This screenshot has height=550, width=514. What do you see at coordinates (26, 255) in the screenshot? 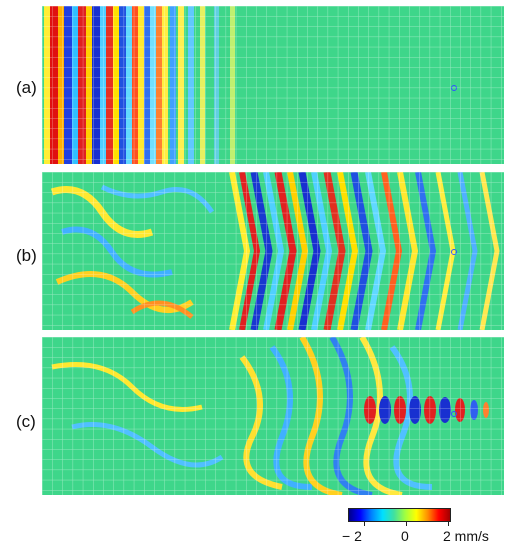
I see `panel-label-b: (b)` at bounding box center [26, 255].